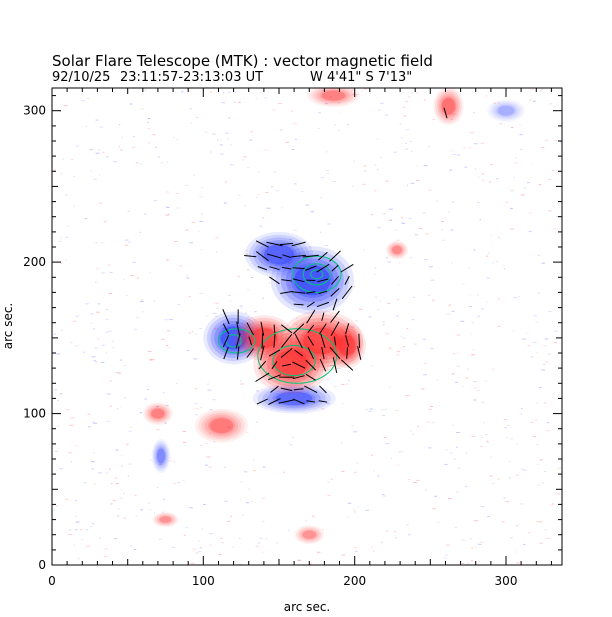 The height and width of the screenshot is (617, 612). I want to click on negative-polarity-region, so click(161, 456).